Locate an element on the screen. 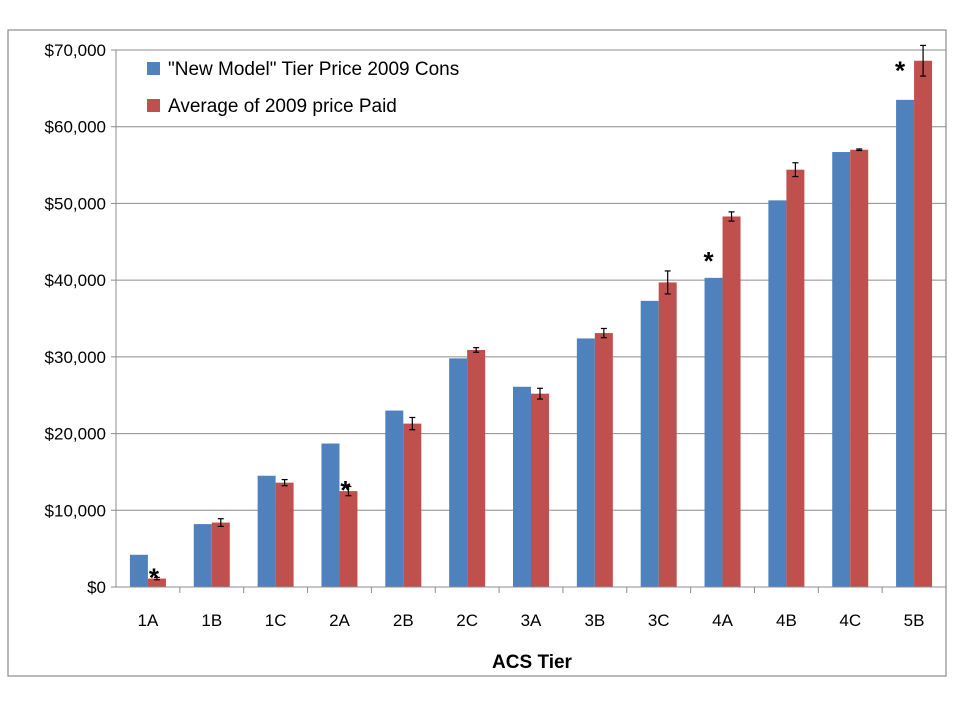  x-tick-label: 3C is located at coordinates (659, 620).